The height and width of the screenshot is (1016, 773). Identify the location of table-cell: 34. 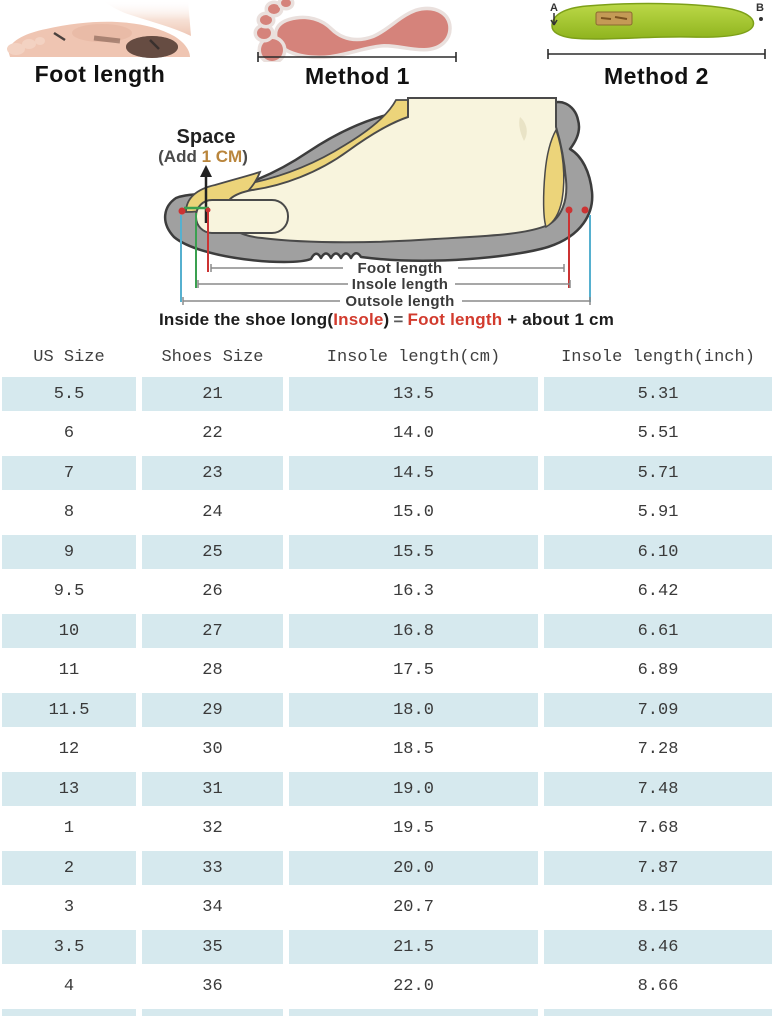
(212, 907).